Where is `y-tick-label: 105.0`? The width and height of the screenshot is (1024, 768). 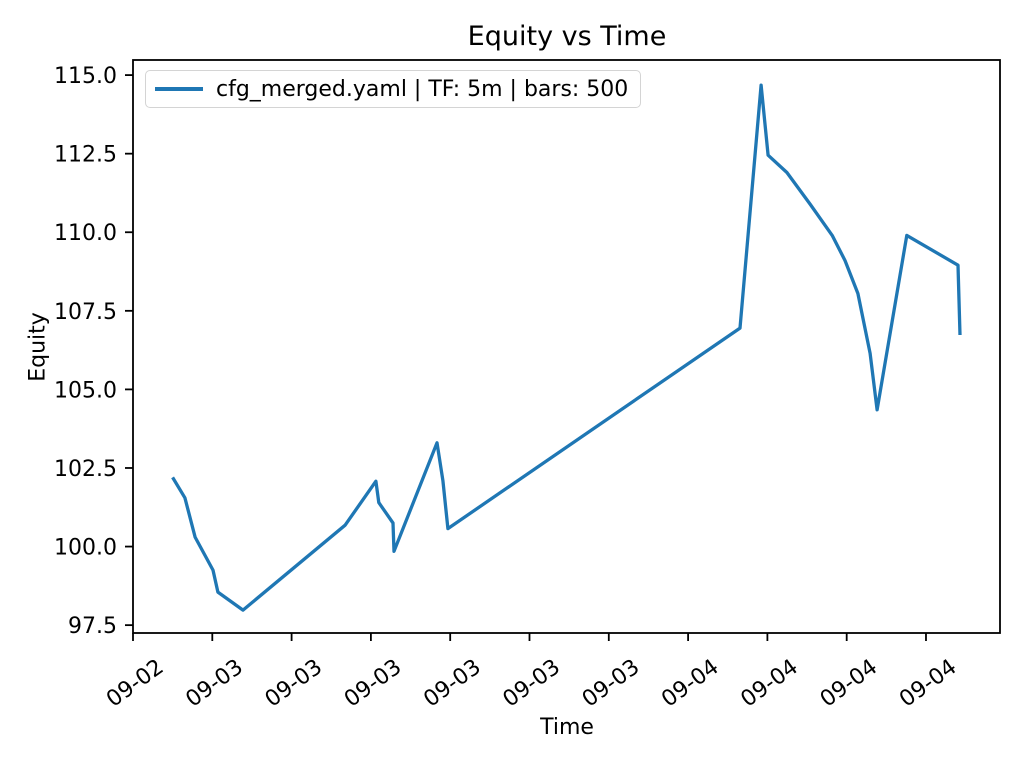
y-tick-label: 105.0 is located at coordinates (85, 390).